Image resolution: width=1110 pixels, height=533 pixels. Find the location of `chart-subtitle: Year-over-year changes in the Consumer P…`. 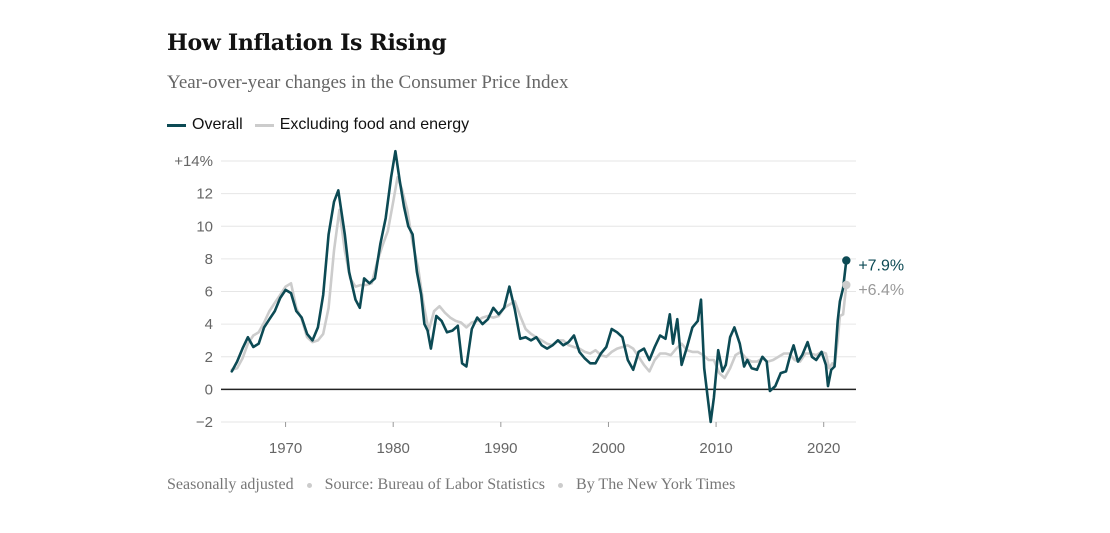

chart-subtitle: Year-over-year changes in the Consumer P… is located at coordinates (368, 82).